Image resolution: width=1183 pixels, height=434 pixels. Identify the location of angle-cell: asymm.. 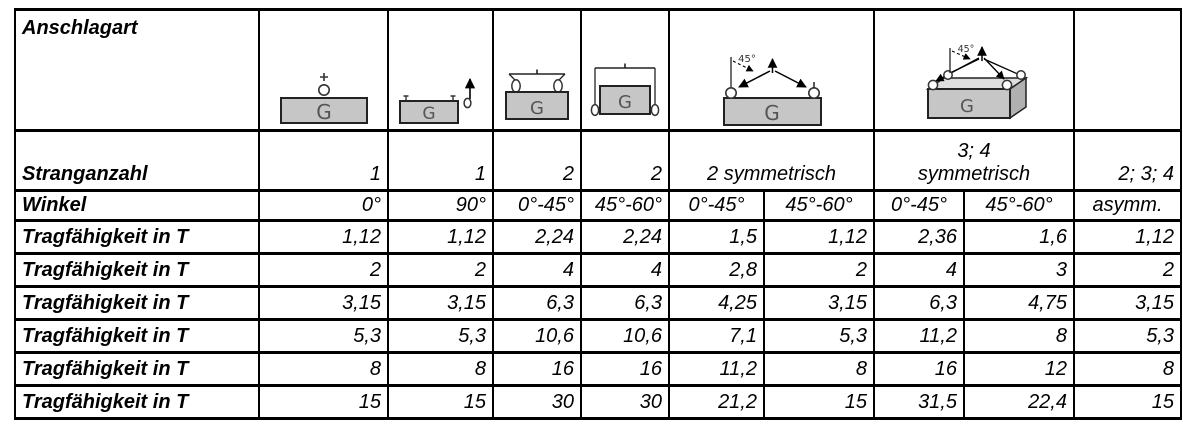
(1127, 205).